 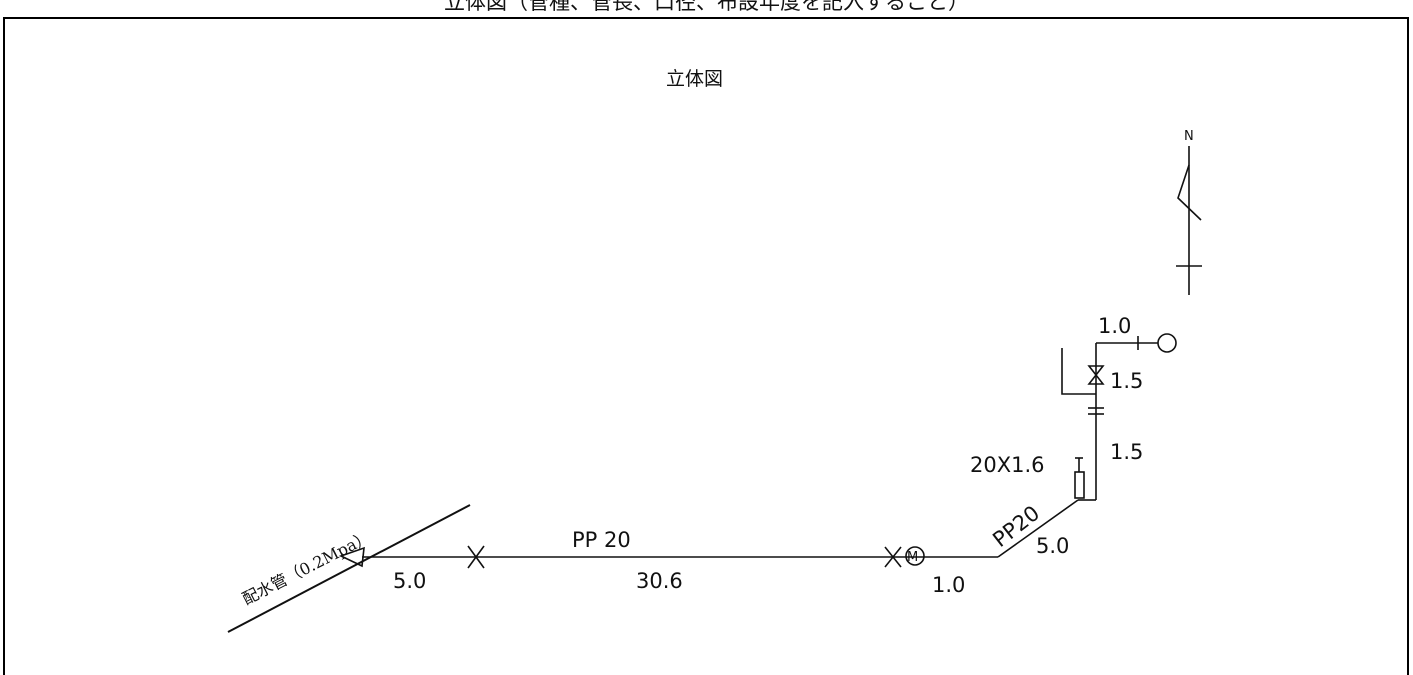 What do you see at coordinates (1114, 326) in the screenshot?
I see `faucet-length-label: 1.0` at bounding box center [1114, 326].